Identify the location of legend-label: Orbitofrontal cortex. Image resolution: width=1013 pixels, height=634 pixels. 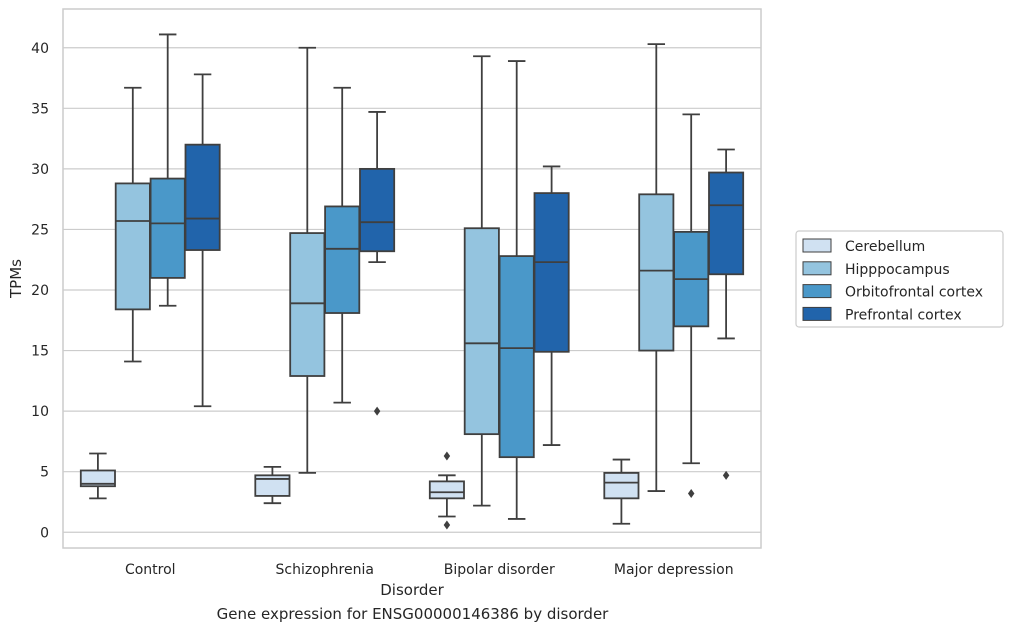
(914, 293).